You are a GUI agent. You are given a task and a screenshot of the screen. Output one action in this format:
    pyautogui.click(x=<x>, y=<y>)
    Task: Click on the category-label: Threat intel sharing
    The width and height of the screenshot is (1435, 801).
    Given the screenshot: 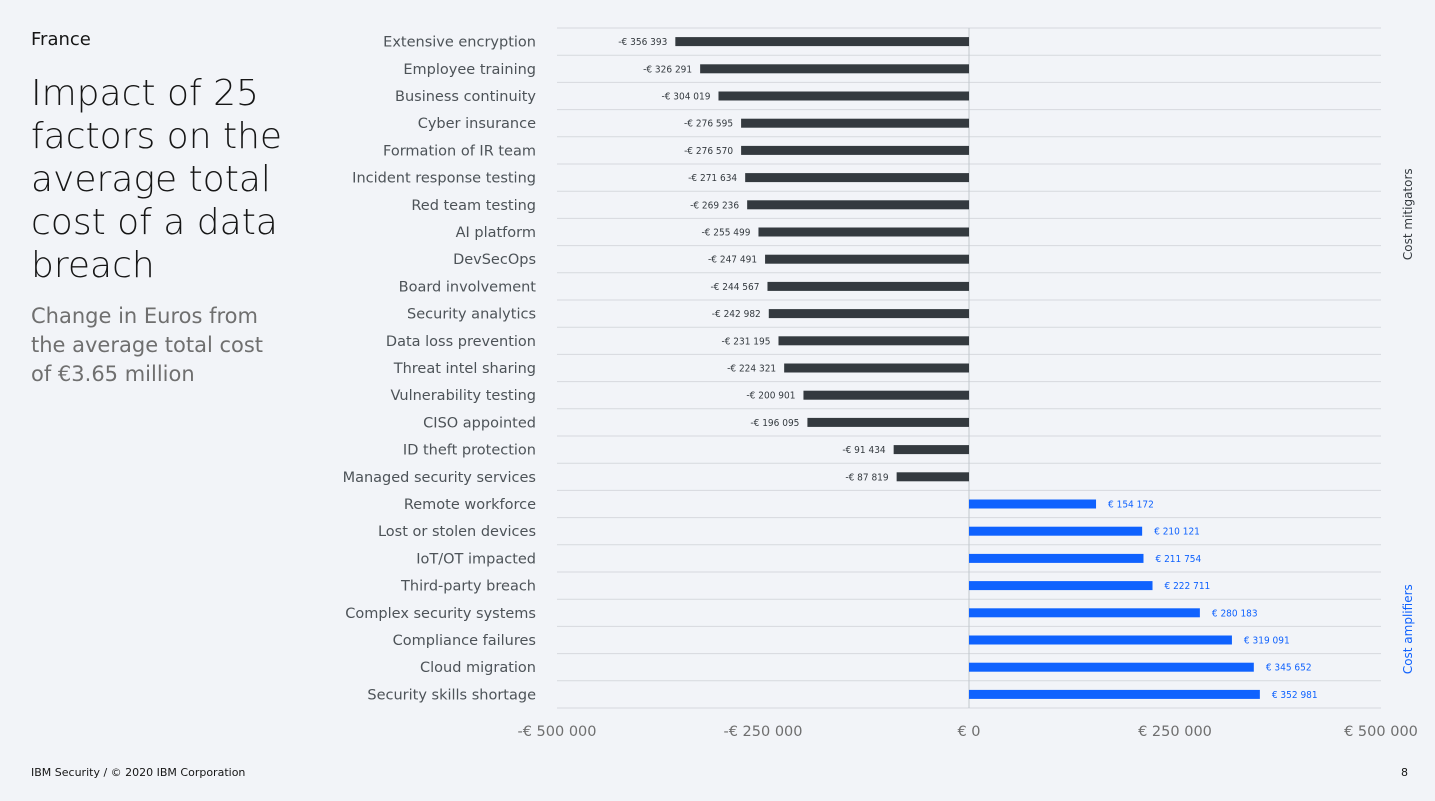 What is the action you would take?
    pyautogui.click(x=464, y=369)
    